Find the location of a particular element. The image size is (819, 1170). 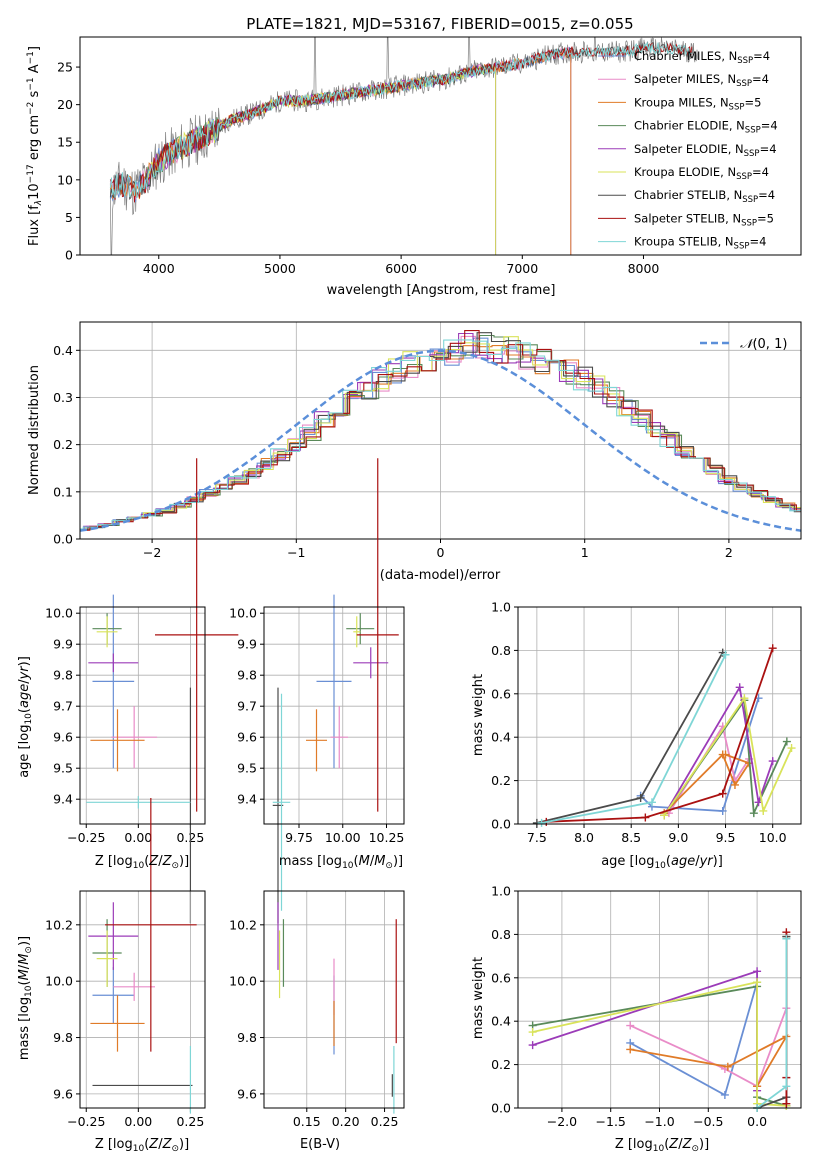

model-spectrum-salpeter-stelib is located at coordinates (401, 122).